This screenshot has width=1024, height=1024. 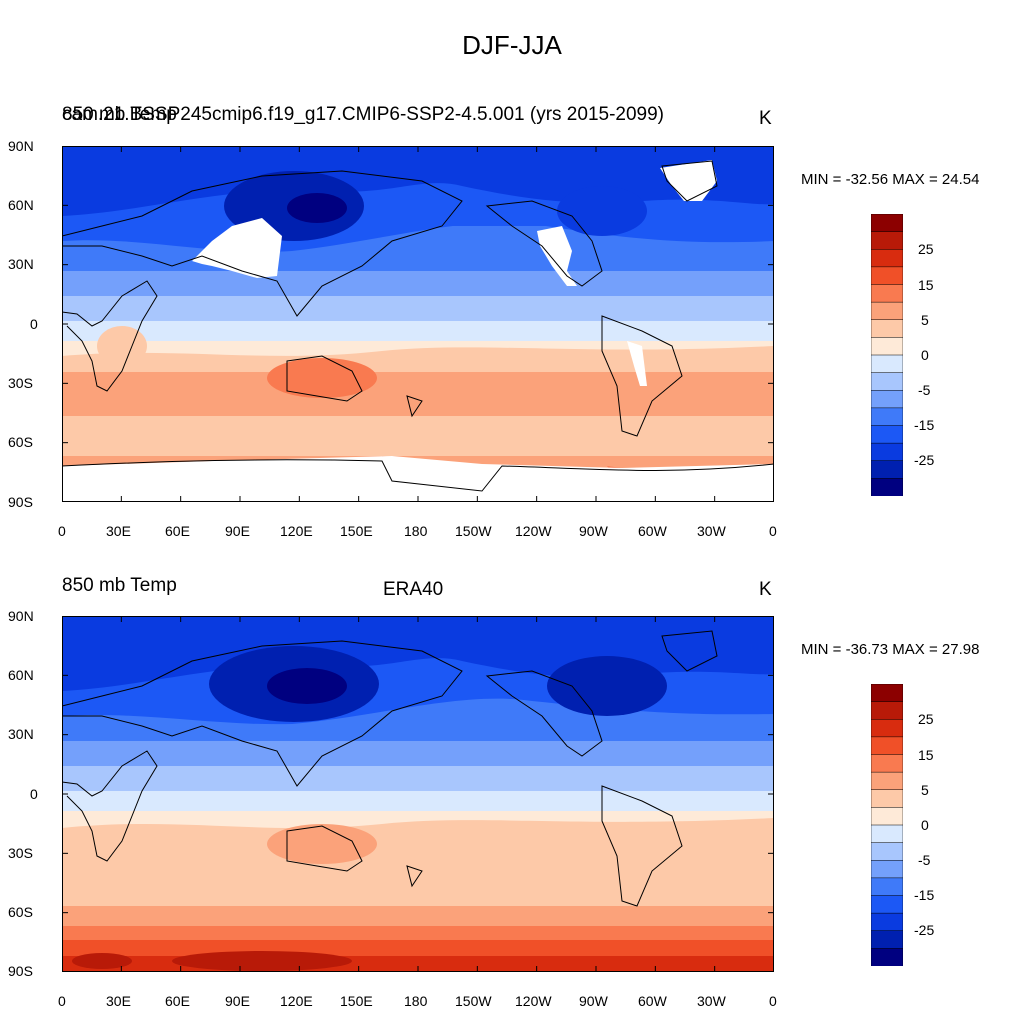 What do you see at coordinates (924, 930) in the screenshot?
I see `colorbar-tick-label: -25` at bounding box center [924, 930].